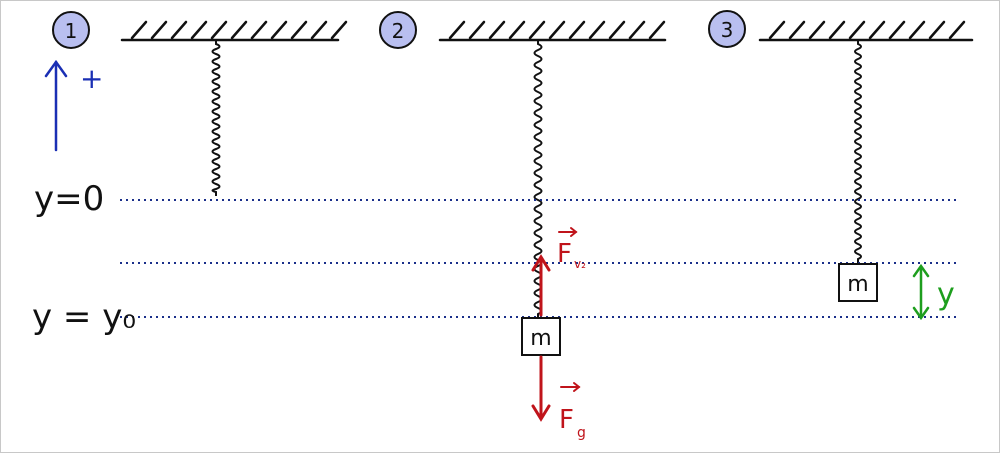 The image size is (1000, 453). Describe the element at coordinates (570, 387) in the screenshot. I see `gravity-force-vector-mark` at that location.